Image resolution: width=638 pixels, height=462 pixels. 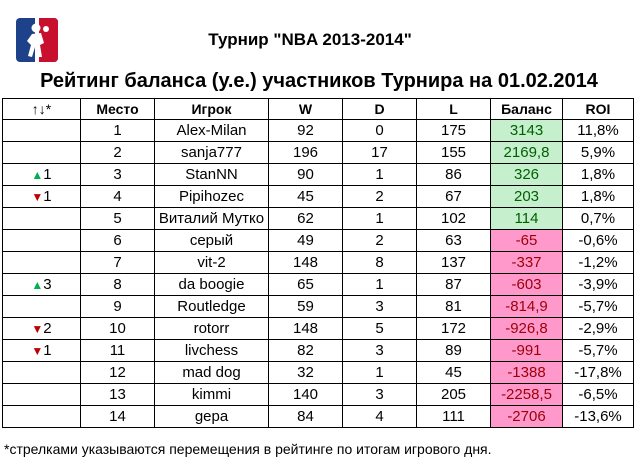 What do you see at coordinates (598, 394) in the screenshot?
I see `roi-cell: -6,5%` at bounding box center [598, 394].